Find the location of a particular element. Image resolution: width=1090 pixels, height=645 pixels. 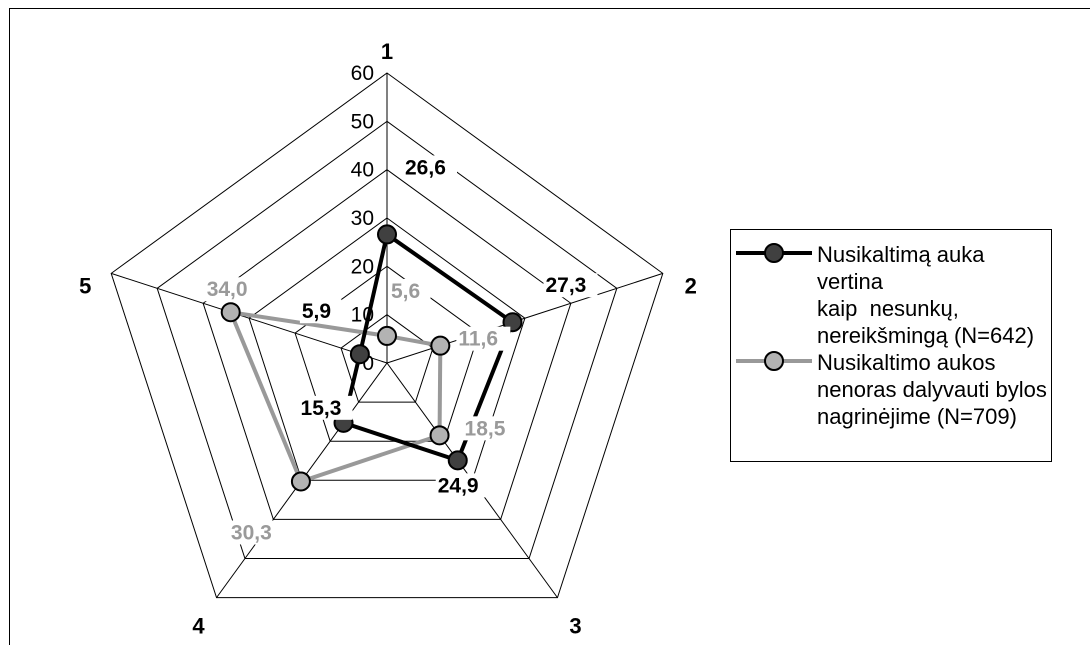

legend-line: Nusikaltimo aukos is located at coordinates (906, 362).